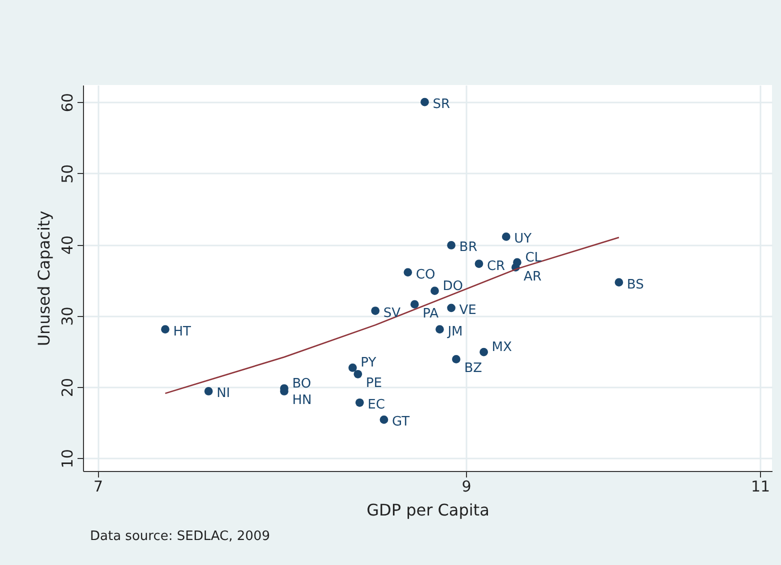 This screenshot has height=565, width=781. What do you see at coordinates (454, 332) in the screenshot?
I see `annotation: JM` at bounding box center [454, 332].